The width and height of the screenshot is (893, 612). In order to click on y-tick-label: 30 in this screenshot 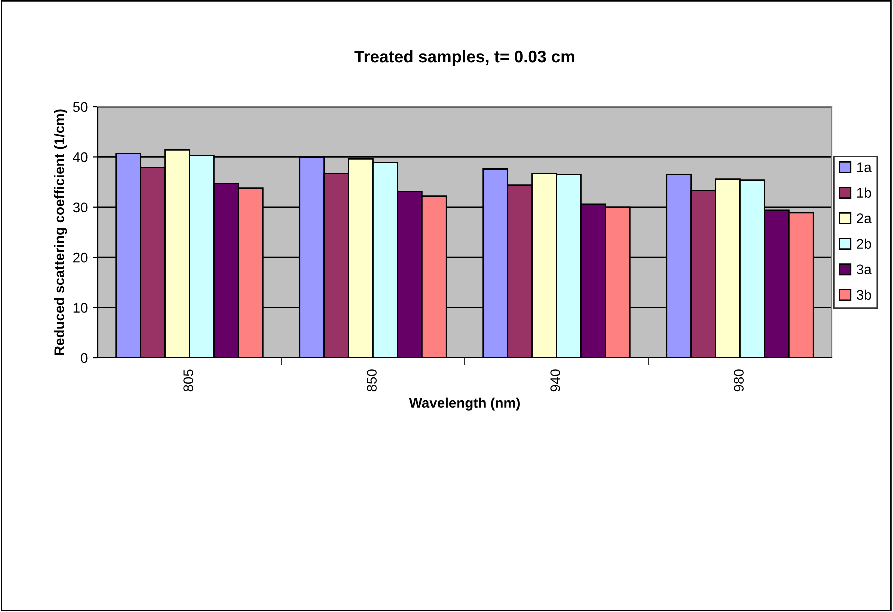, I will do `click(80, 207)`.